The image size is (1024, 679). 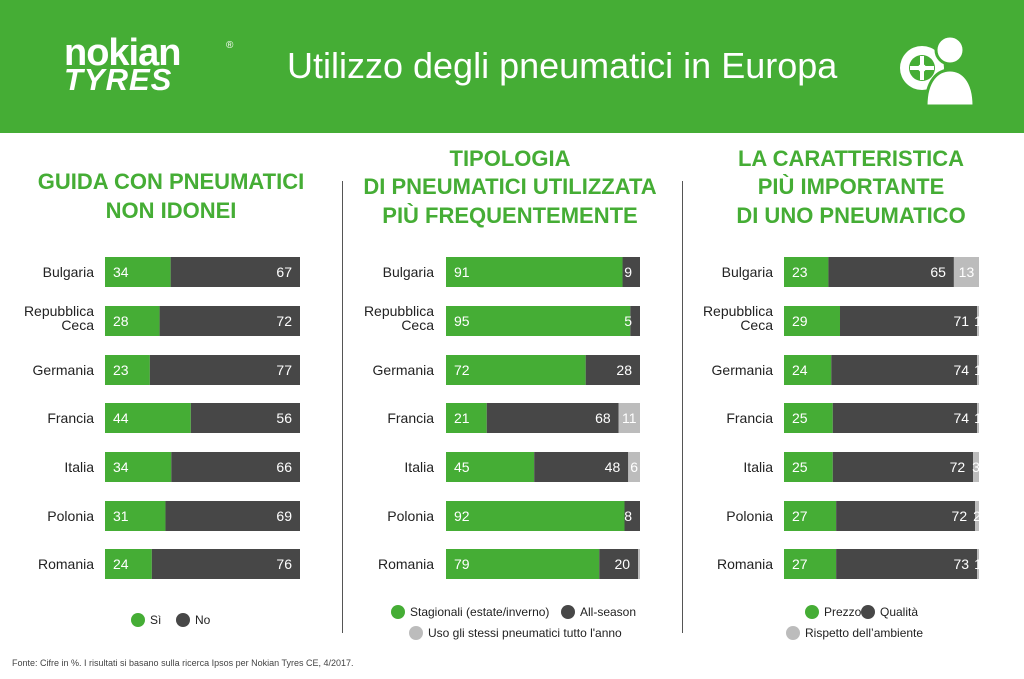 What do you see at coordinates (284, 272) in the screenshot?
I see `value-label: 67` at bounding box center [284, 272].